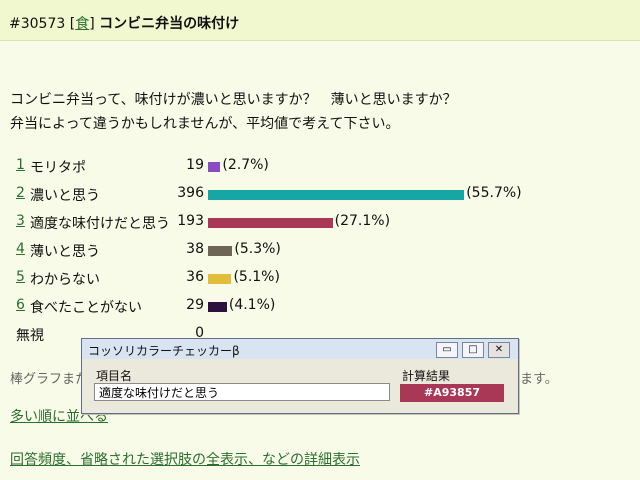  I want to click on header-bar: #30573 [食] コンビニ弁当の味付け, so click(320, 20).